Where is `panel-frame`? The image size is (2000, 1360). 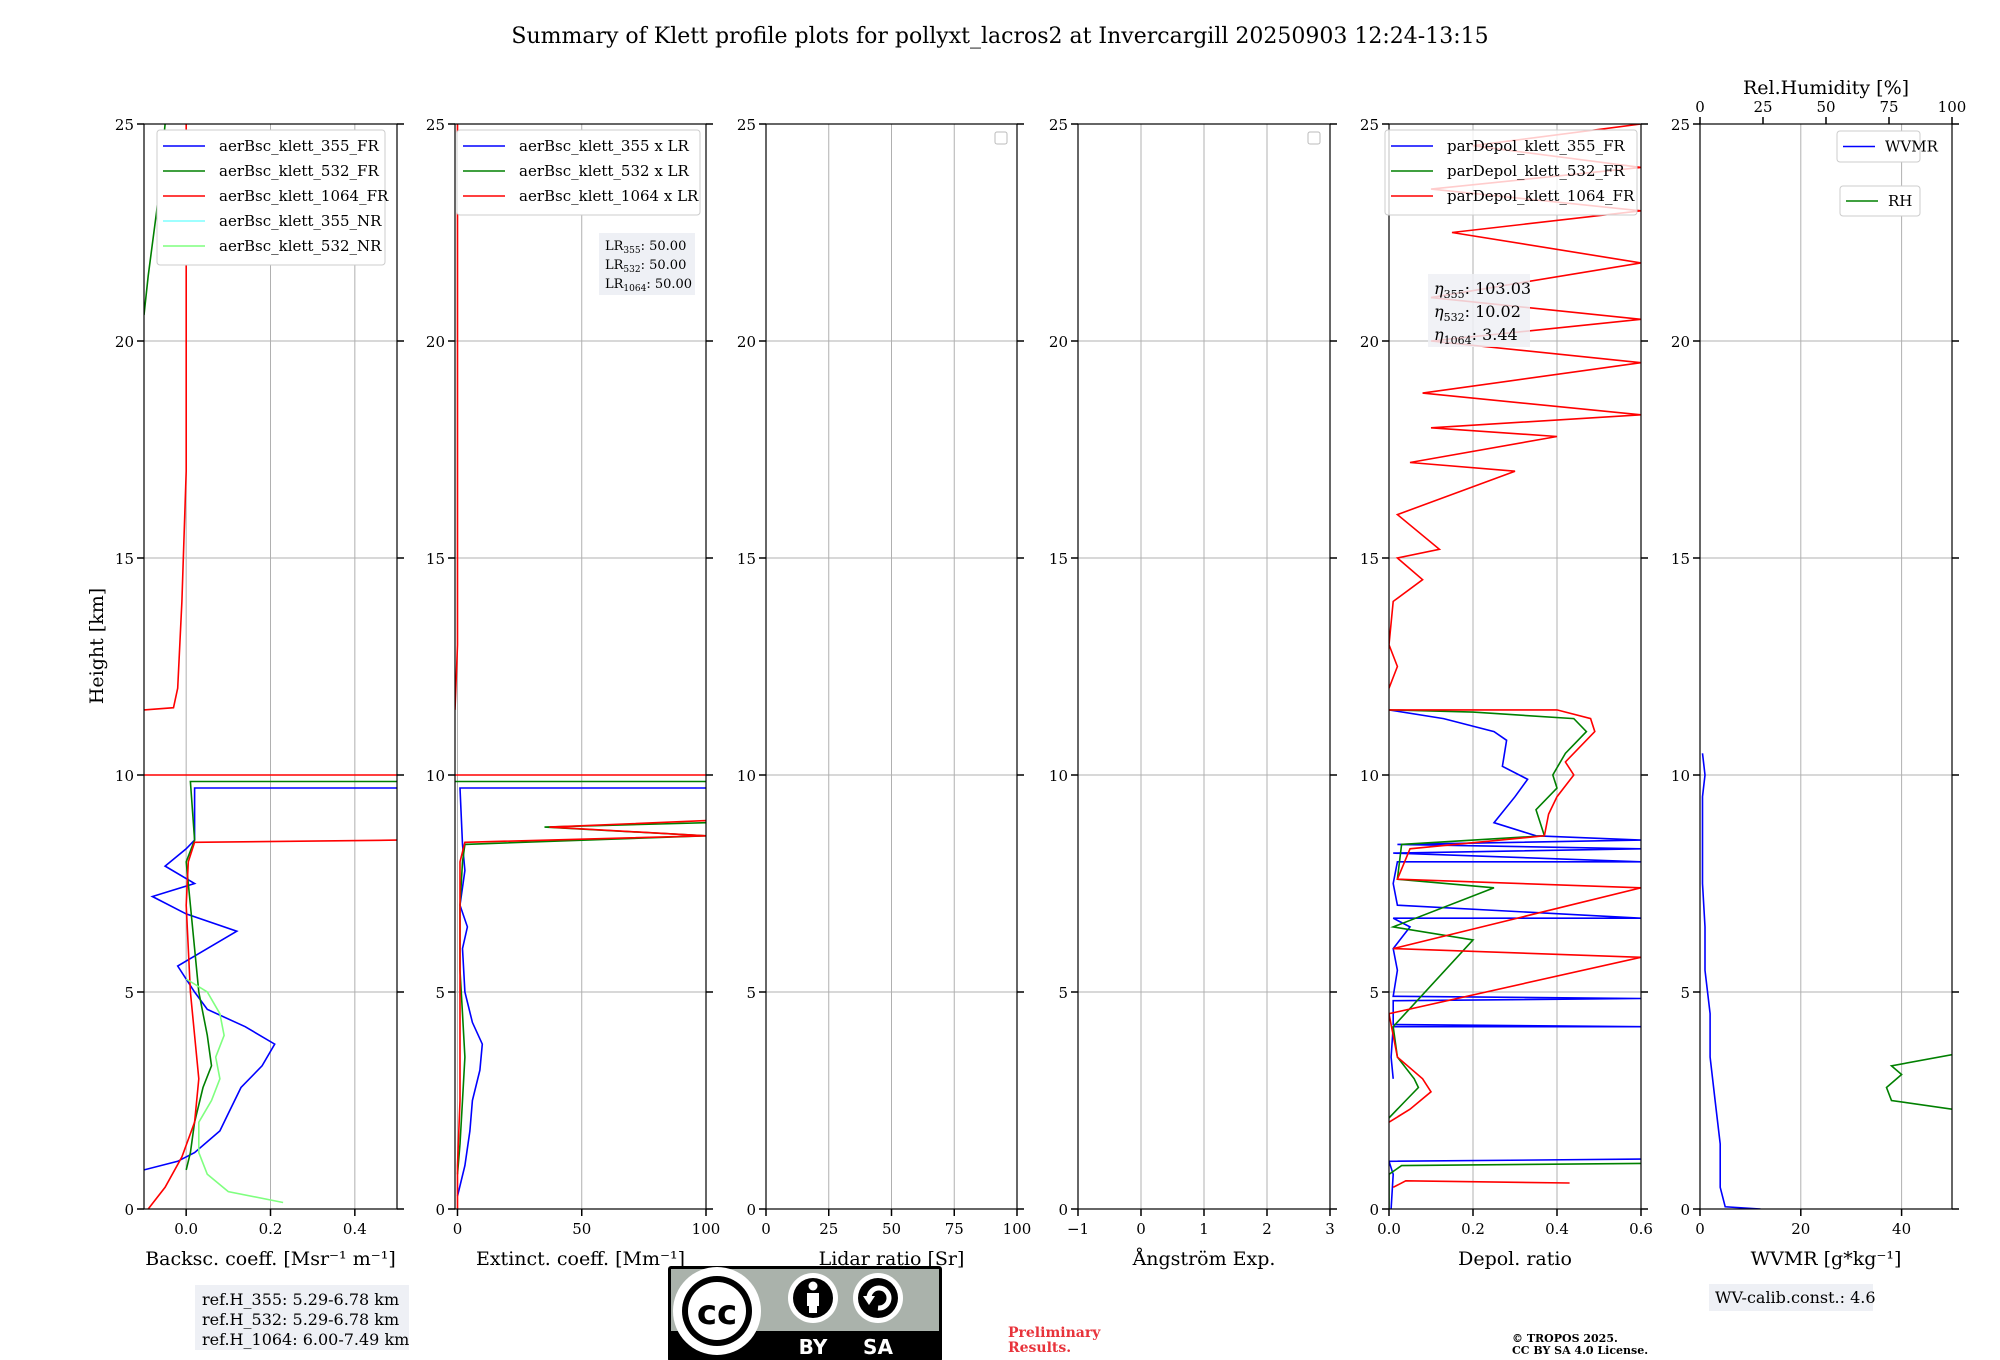
panel-frame is located at coordinates (1515, 666).